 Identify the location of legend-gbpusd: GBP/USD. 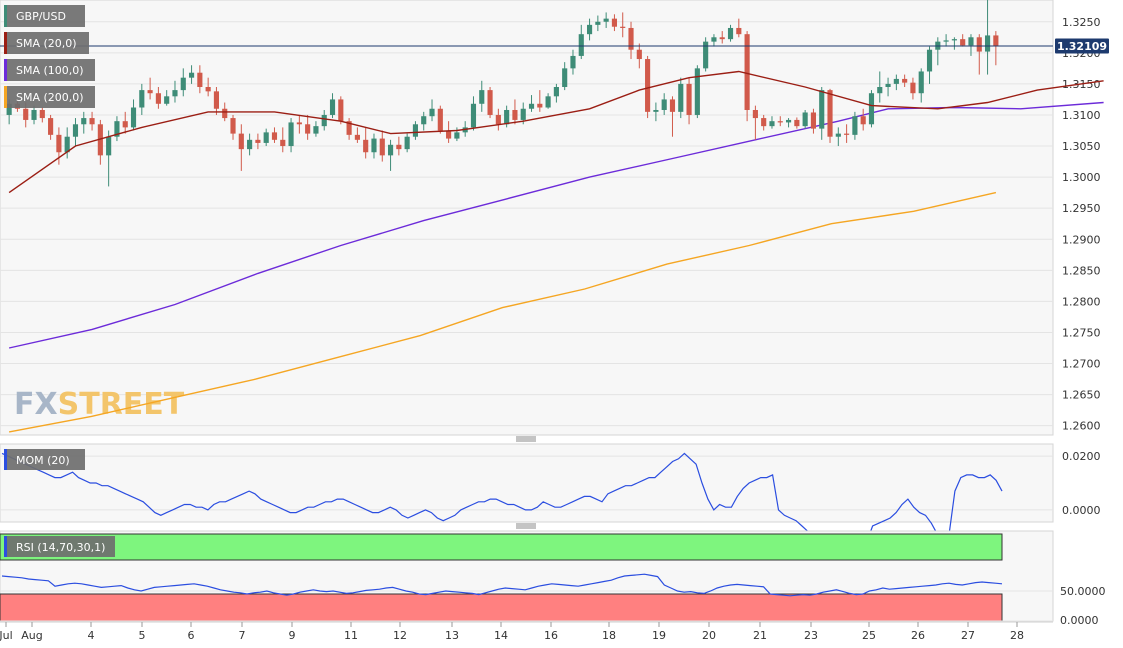
(44, 16).